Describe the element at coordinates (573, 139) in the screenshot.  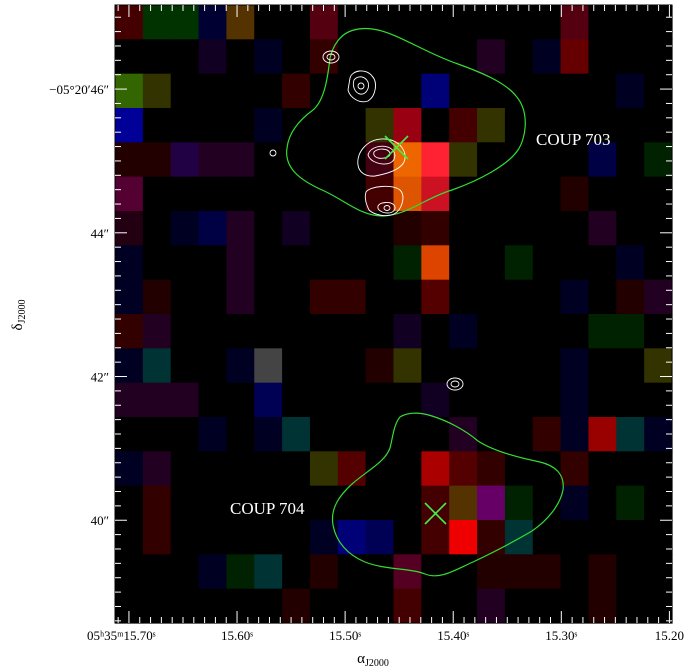
I see `source-label-coup-703: COUP 703` at that location.